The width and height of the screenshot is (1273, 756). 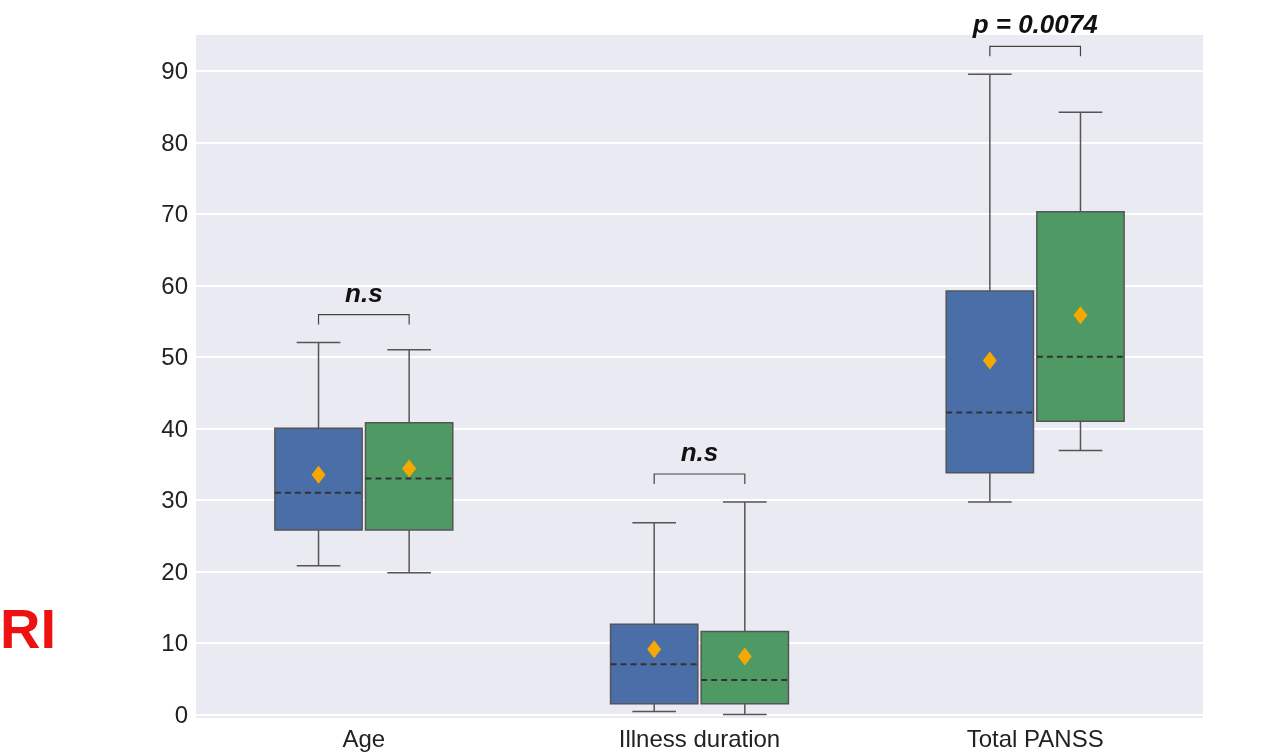 I want to click on y-tick-label: 20, so click(x=174, y=571).